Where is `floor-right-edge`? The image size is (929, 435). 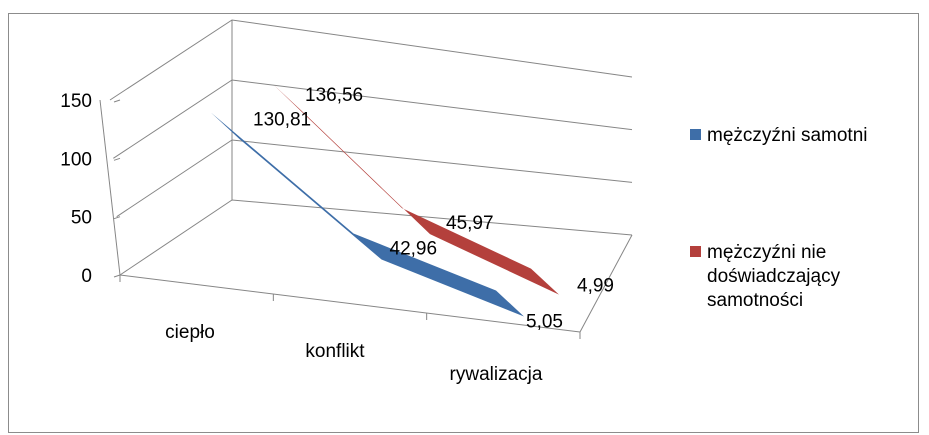 floor-right-edge is located at coordinates (606, 283).